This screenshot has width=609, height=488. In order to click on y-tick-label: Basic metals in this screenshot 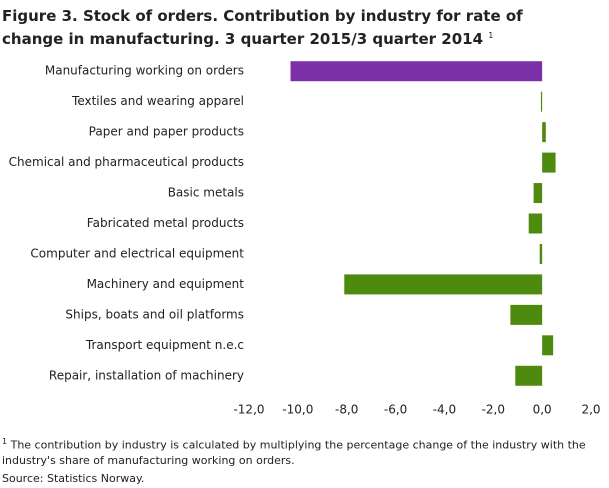, I will do `click(206, 193)`.